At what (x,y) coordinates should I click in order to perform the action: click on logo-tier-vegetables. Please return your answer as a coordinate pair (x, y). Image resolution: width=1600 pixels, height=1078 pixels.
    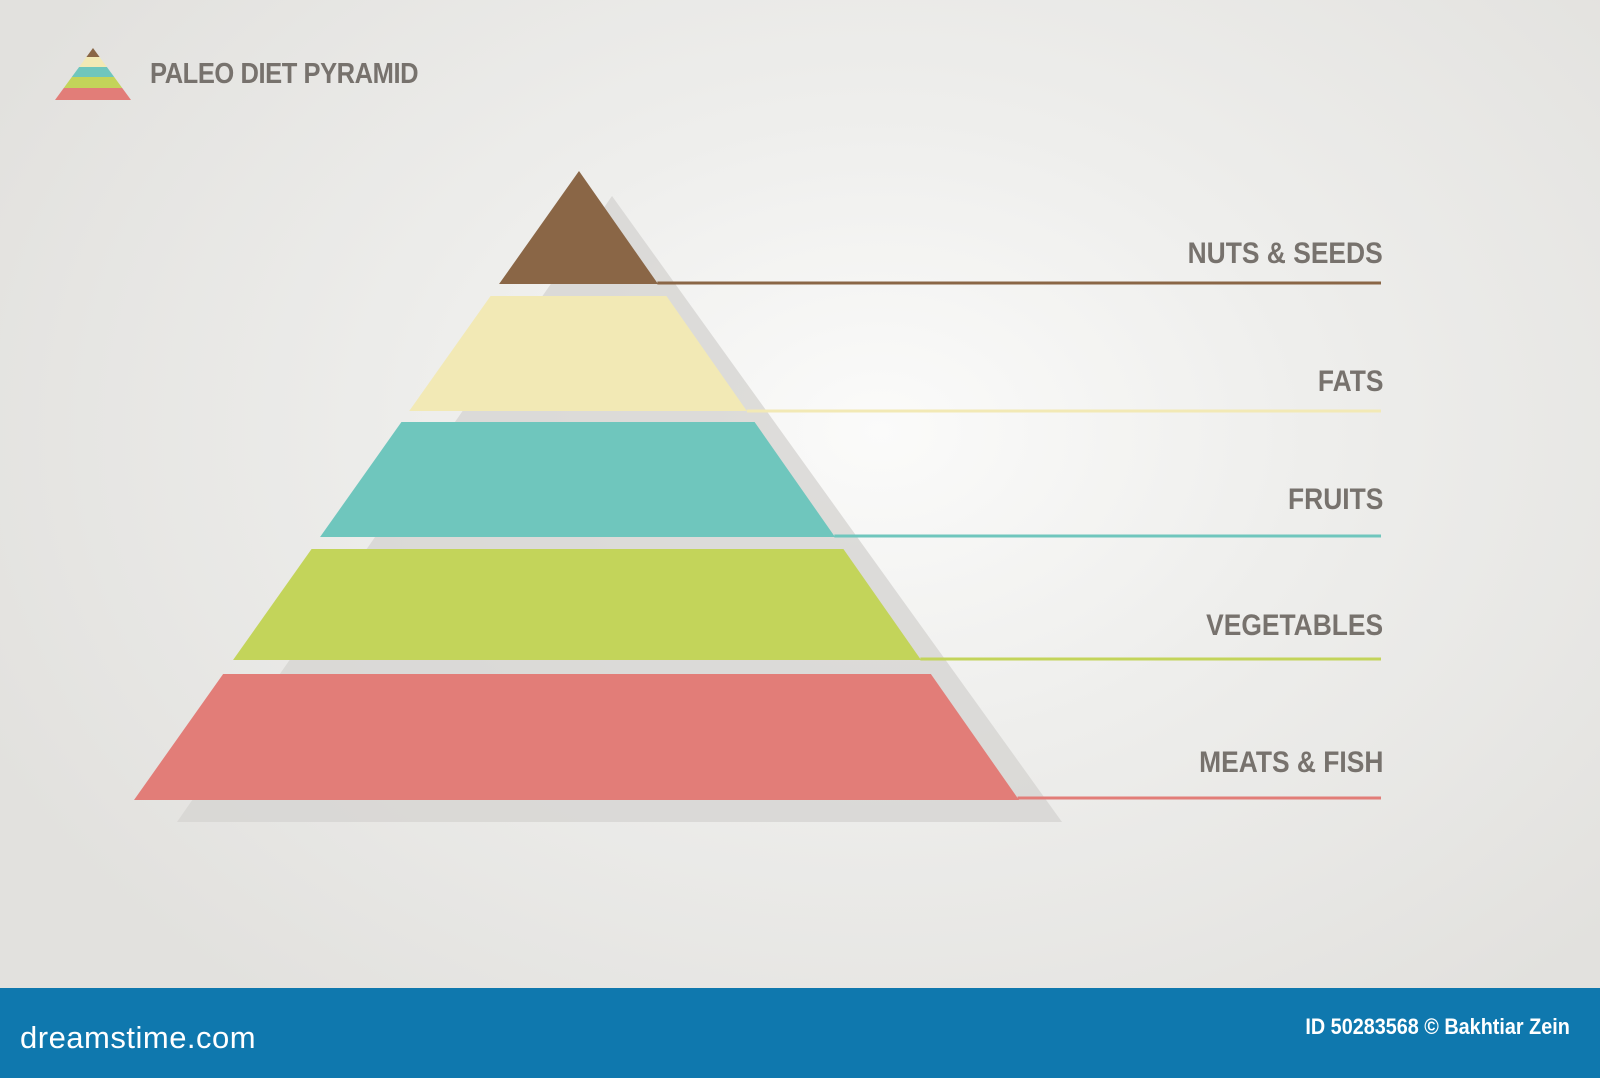
    Looking at the image, I should click on (93, 82).